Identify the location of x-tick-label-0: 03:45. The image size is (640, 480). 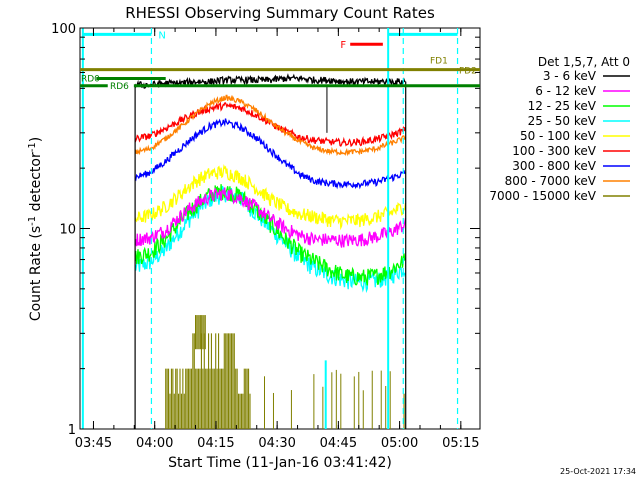
(93, 443).